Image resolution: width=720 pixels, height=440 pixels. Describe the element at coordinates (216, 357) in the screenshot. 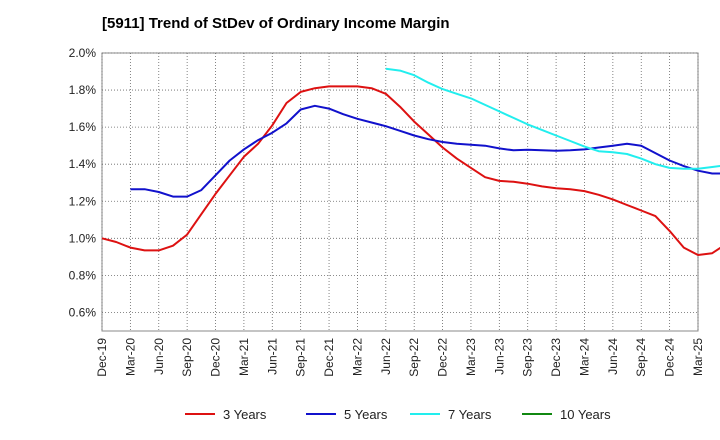

I see `x-tick-label: Dec-20` at that location.